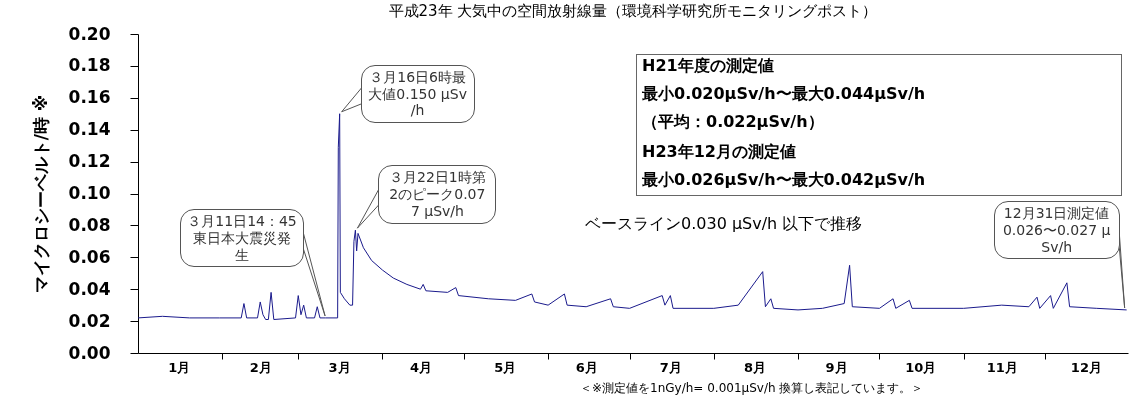 The width and height of the screenshot is (1132, 401). What do you see at coordinates (89, 97) in the screenshot?
I see `y-tick-label: 0.16` at bounding box center [89, 97].